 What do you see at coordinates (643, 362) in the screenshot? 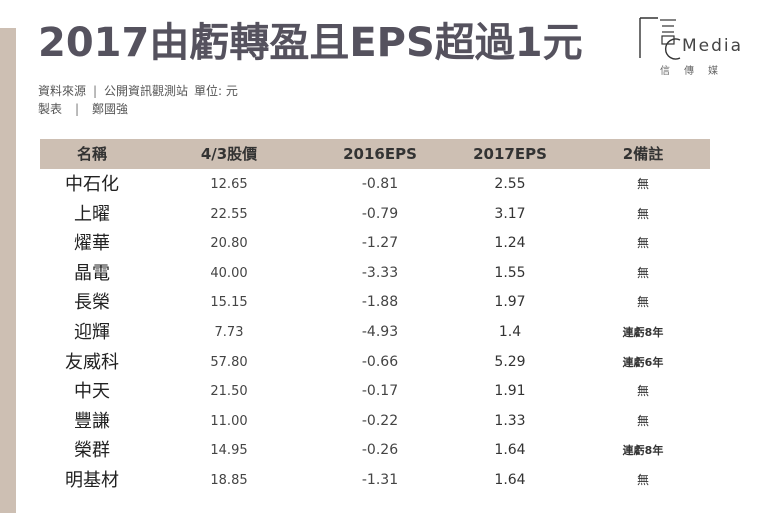
I see `cell-note: 連虧6年` at bounding box center [643, 362].